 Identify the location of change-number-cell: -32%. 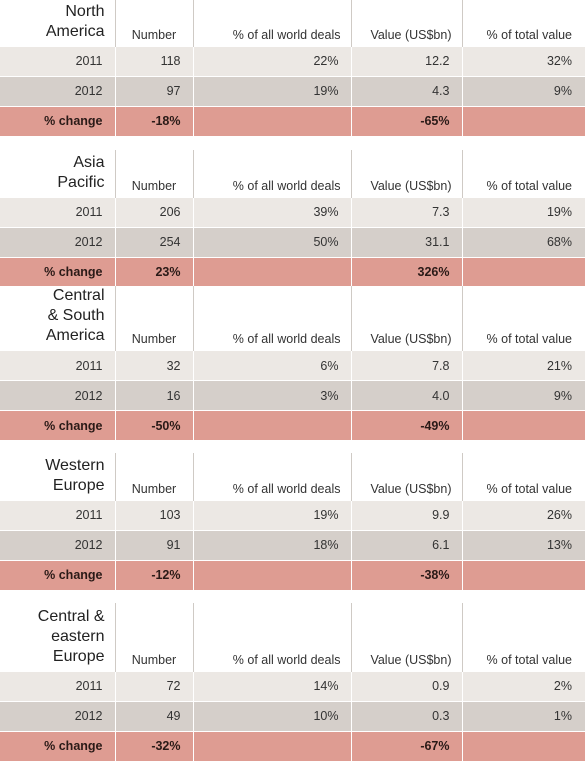
(153, 745).